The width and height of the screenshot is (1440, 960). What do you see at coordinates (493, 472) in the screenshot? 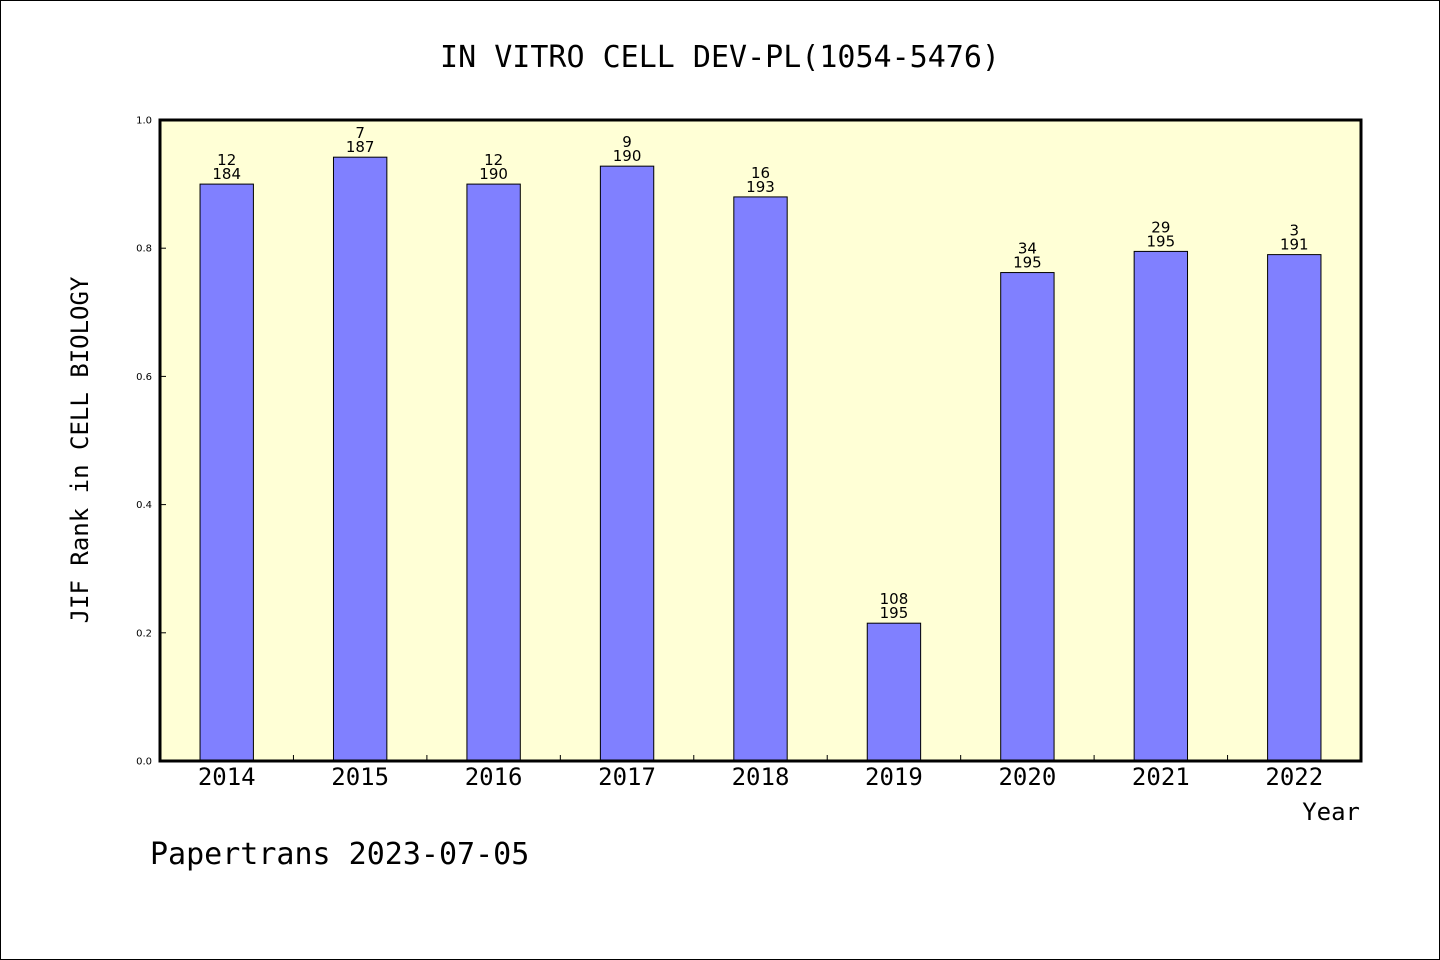
I see `bar-2016` at bounding box center [493, 472].